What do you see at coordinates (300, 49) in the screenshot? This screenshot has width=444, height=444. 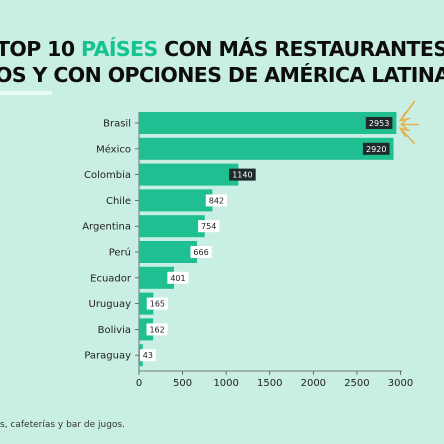 I see `title-suffix: CON MÁS RESTAURANTES` at bounding box center [300, 49].